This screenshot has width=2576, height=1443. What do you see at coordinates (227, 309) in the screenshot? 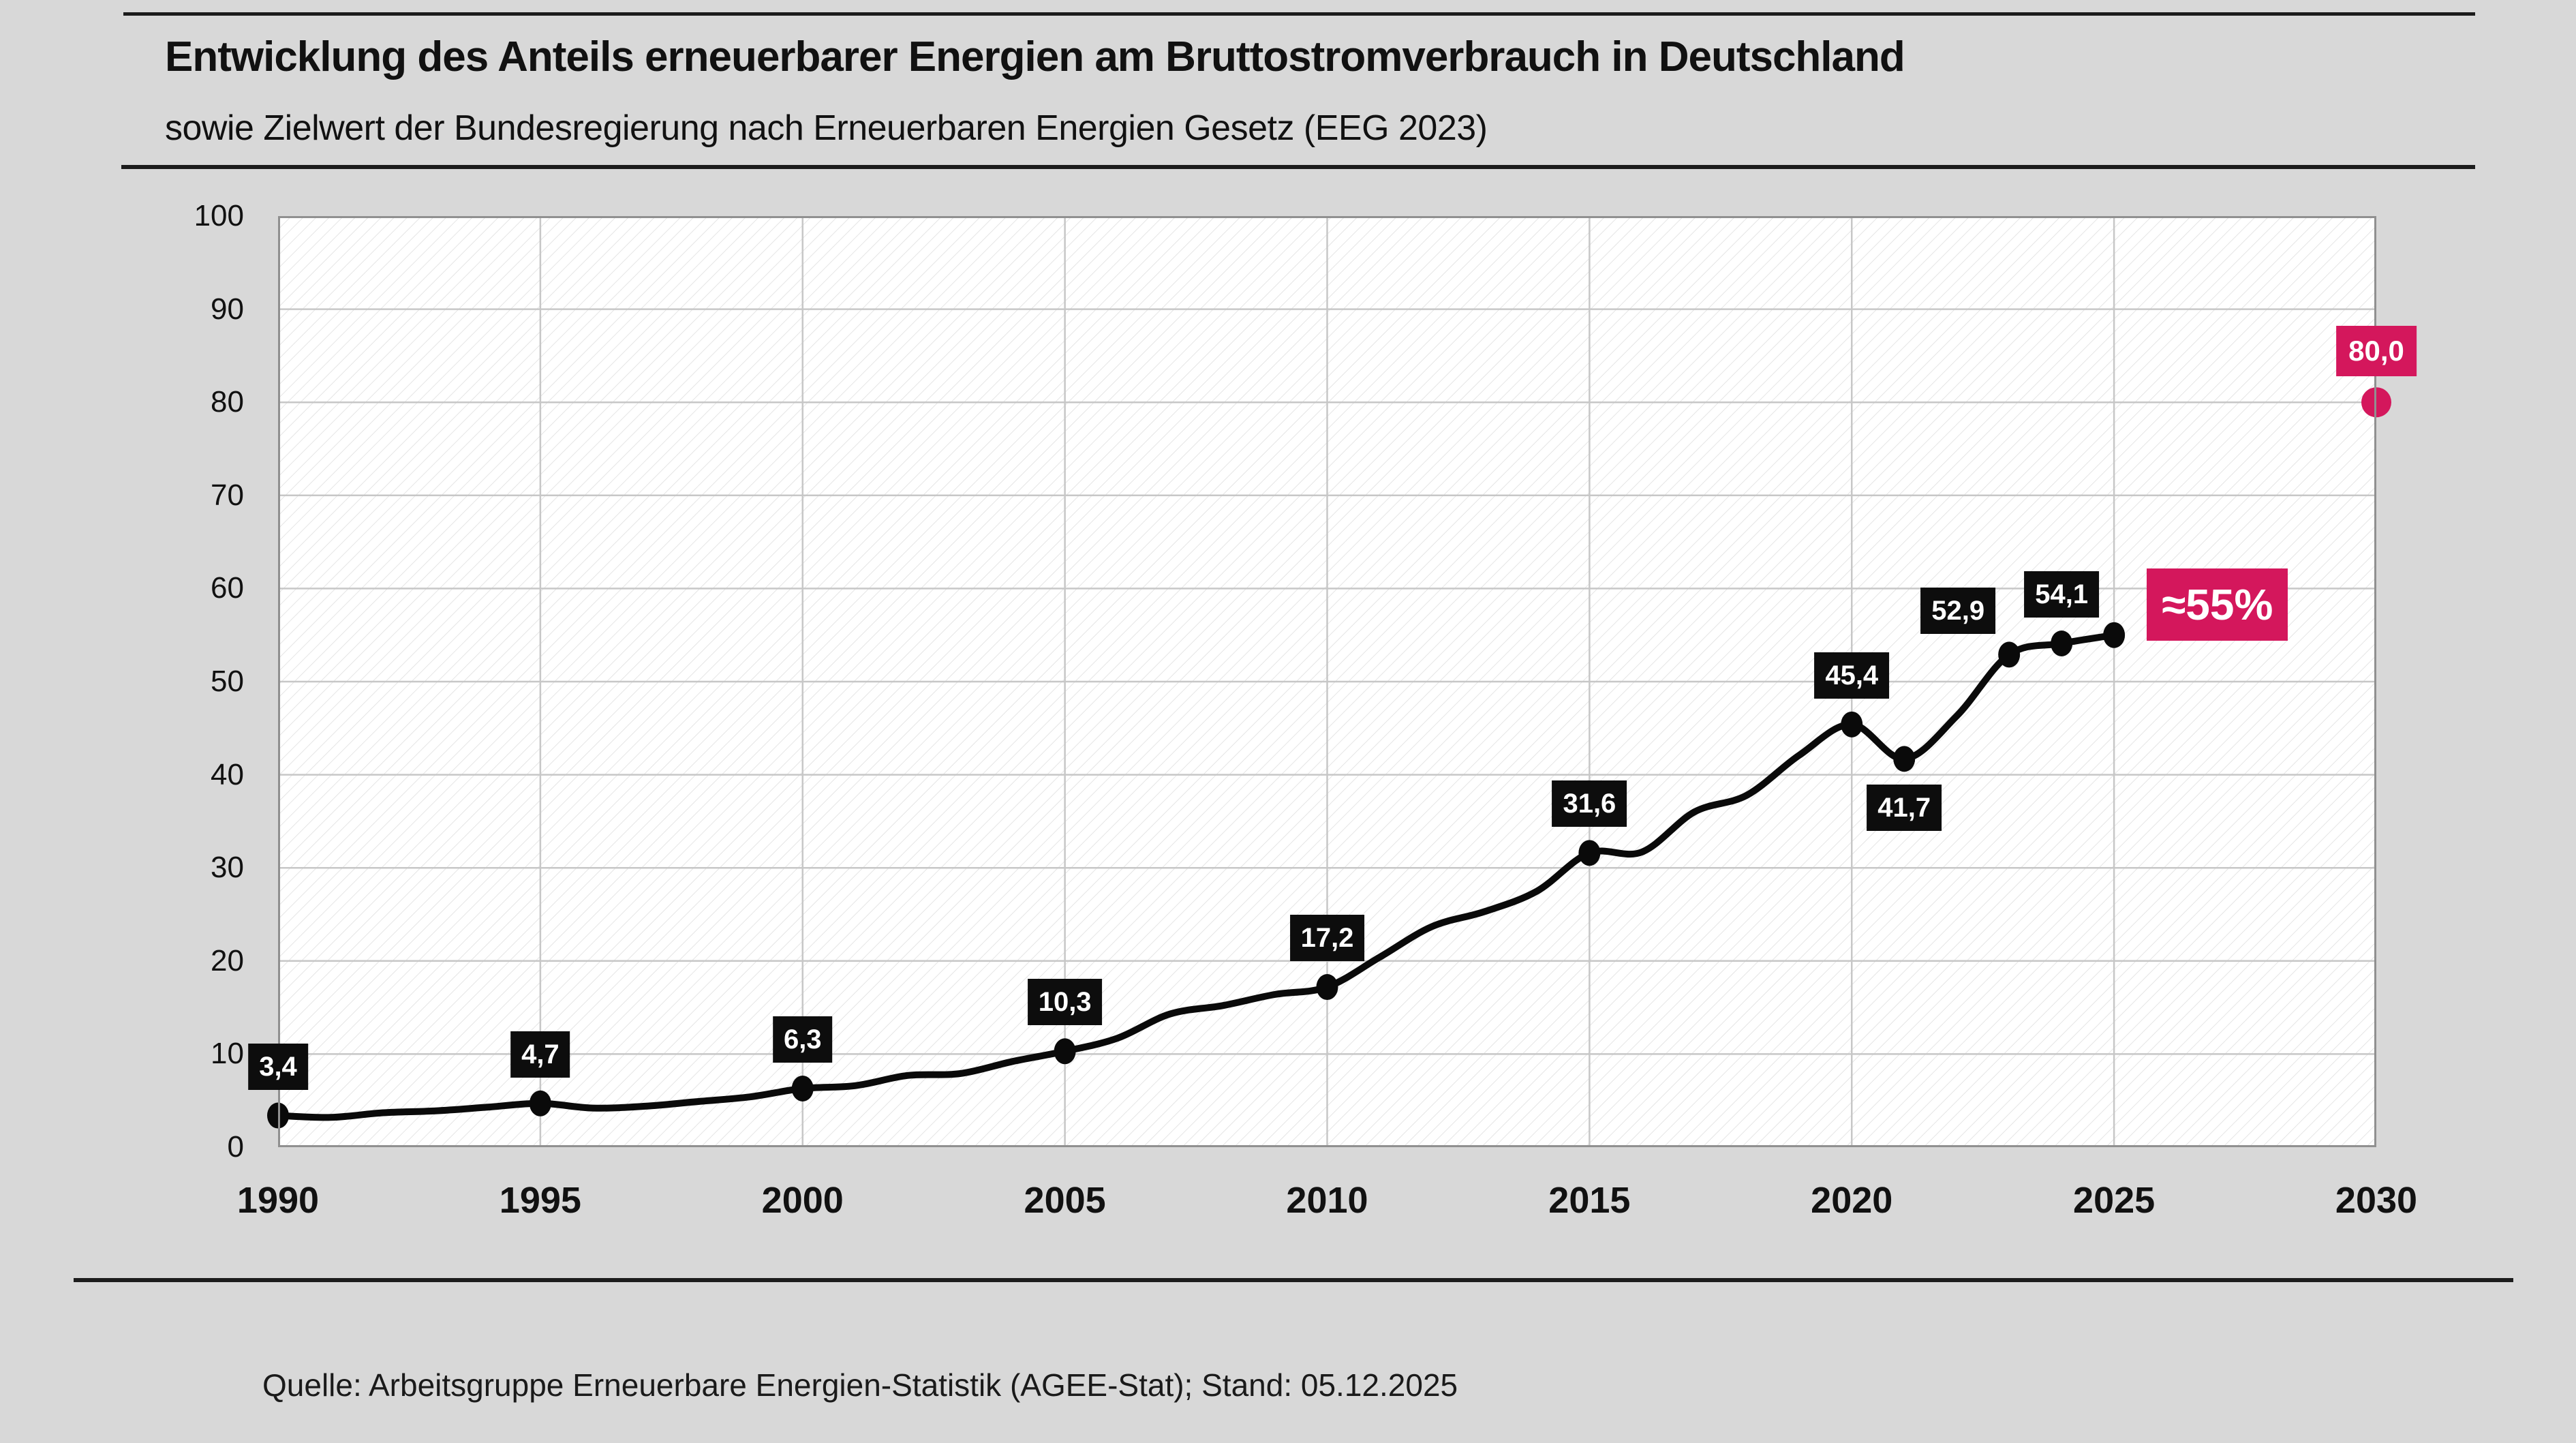
I see `y-tick-90: 90` at bounding box center [227, 309].